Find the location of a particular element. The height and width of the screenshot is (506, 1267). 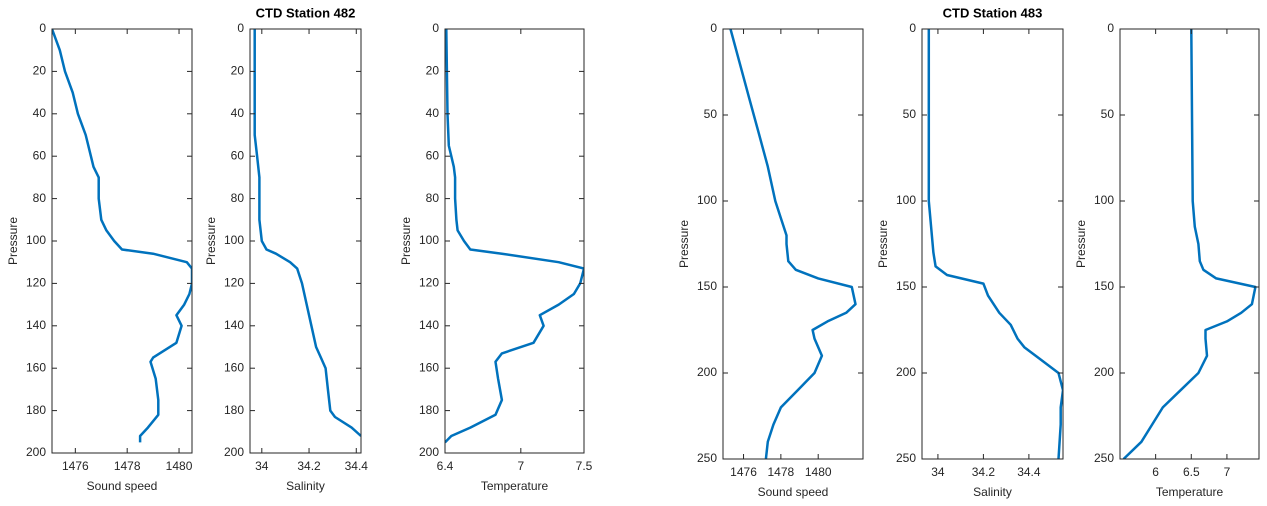

chart-title: CTD Station 483 is located at coordinates (993, 12).